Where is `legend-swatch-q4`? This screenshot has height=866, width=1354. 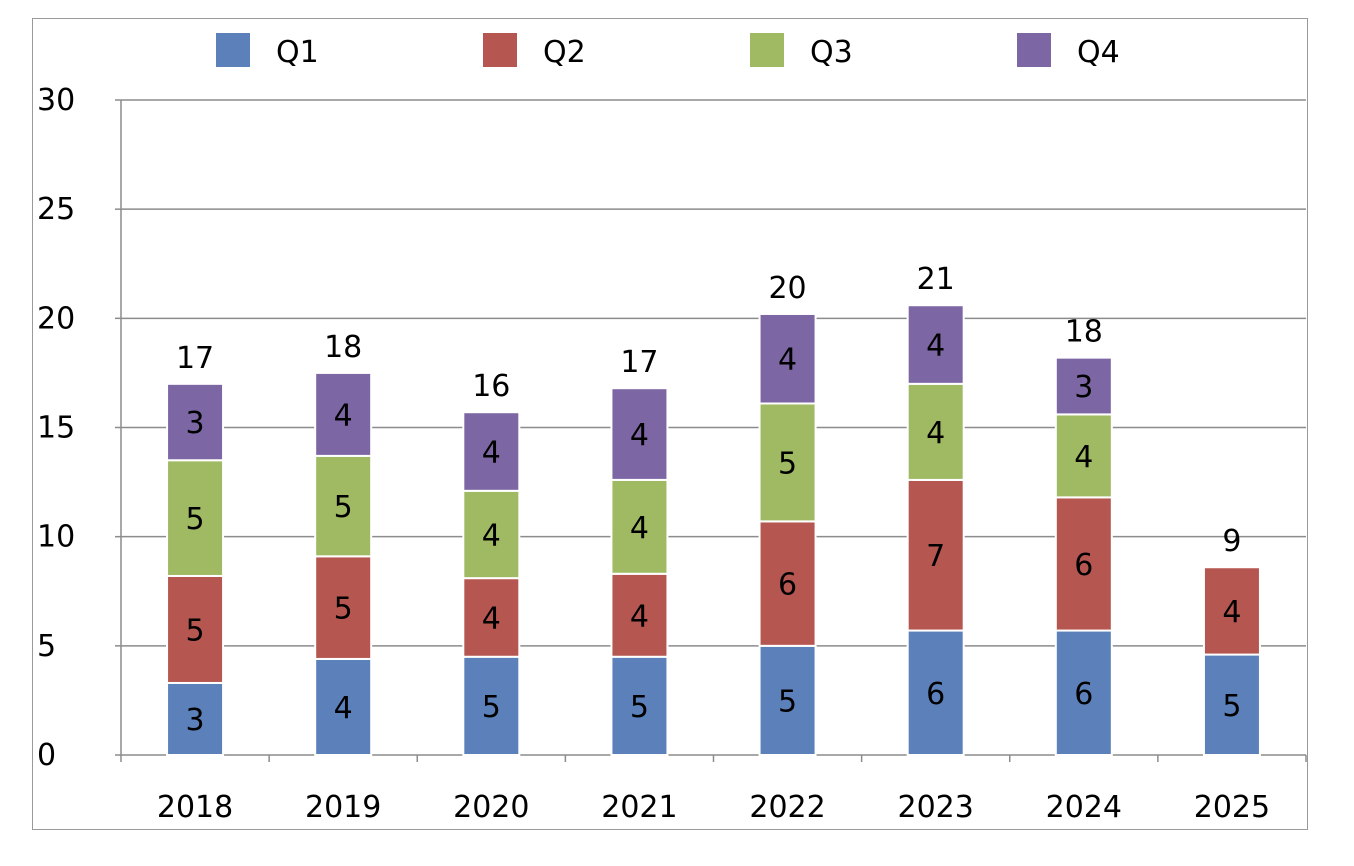
legend-swatch-q4 is located at coordinates (1034, 50).